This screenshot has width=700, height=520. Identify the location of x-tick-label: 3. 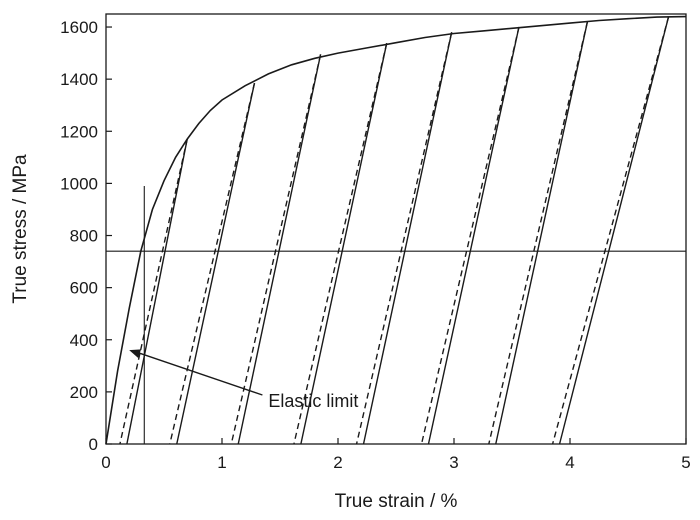
(453, 462).